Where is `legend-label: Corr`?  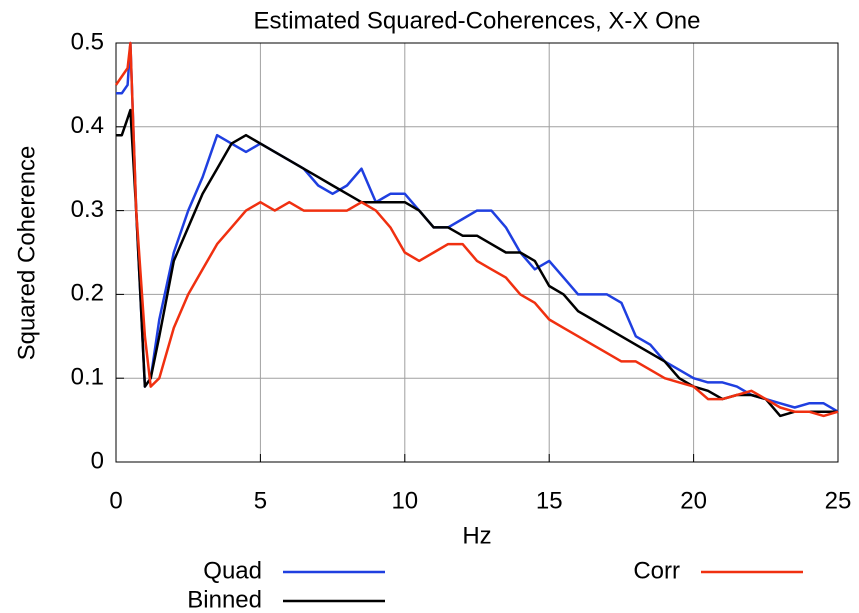 legend-label: Corr is located at coordinates (656, 570).